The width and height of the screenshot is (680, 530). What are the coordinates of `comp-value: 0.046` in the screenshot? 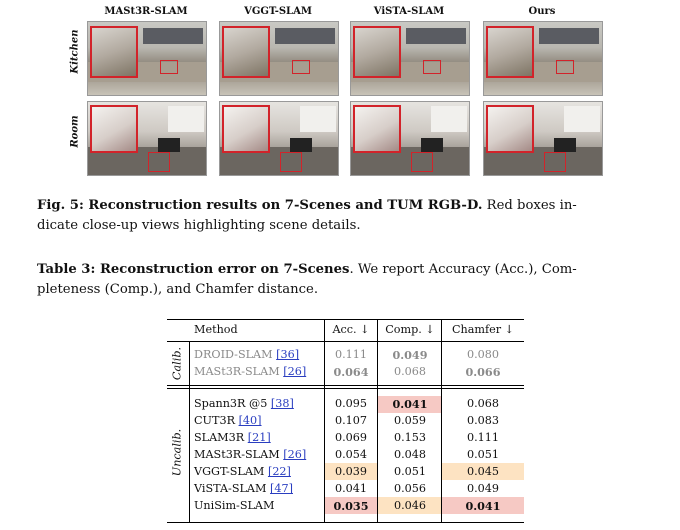 It's located at (410, 505).